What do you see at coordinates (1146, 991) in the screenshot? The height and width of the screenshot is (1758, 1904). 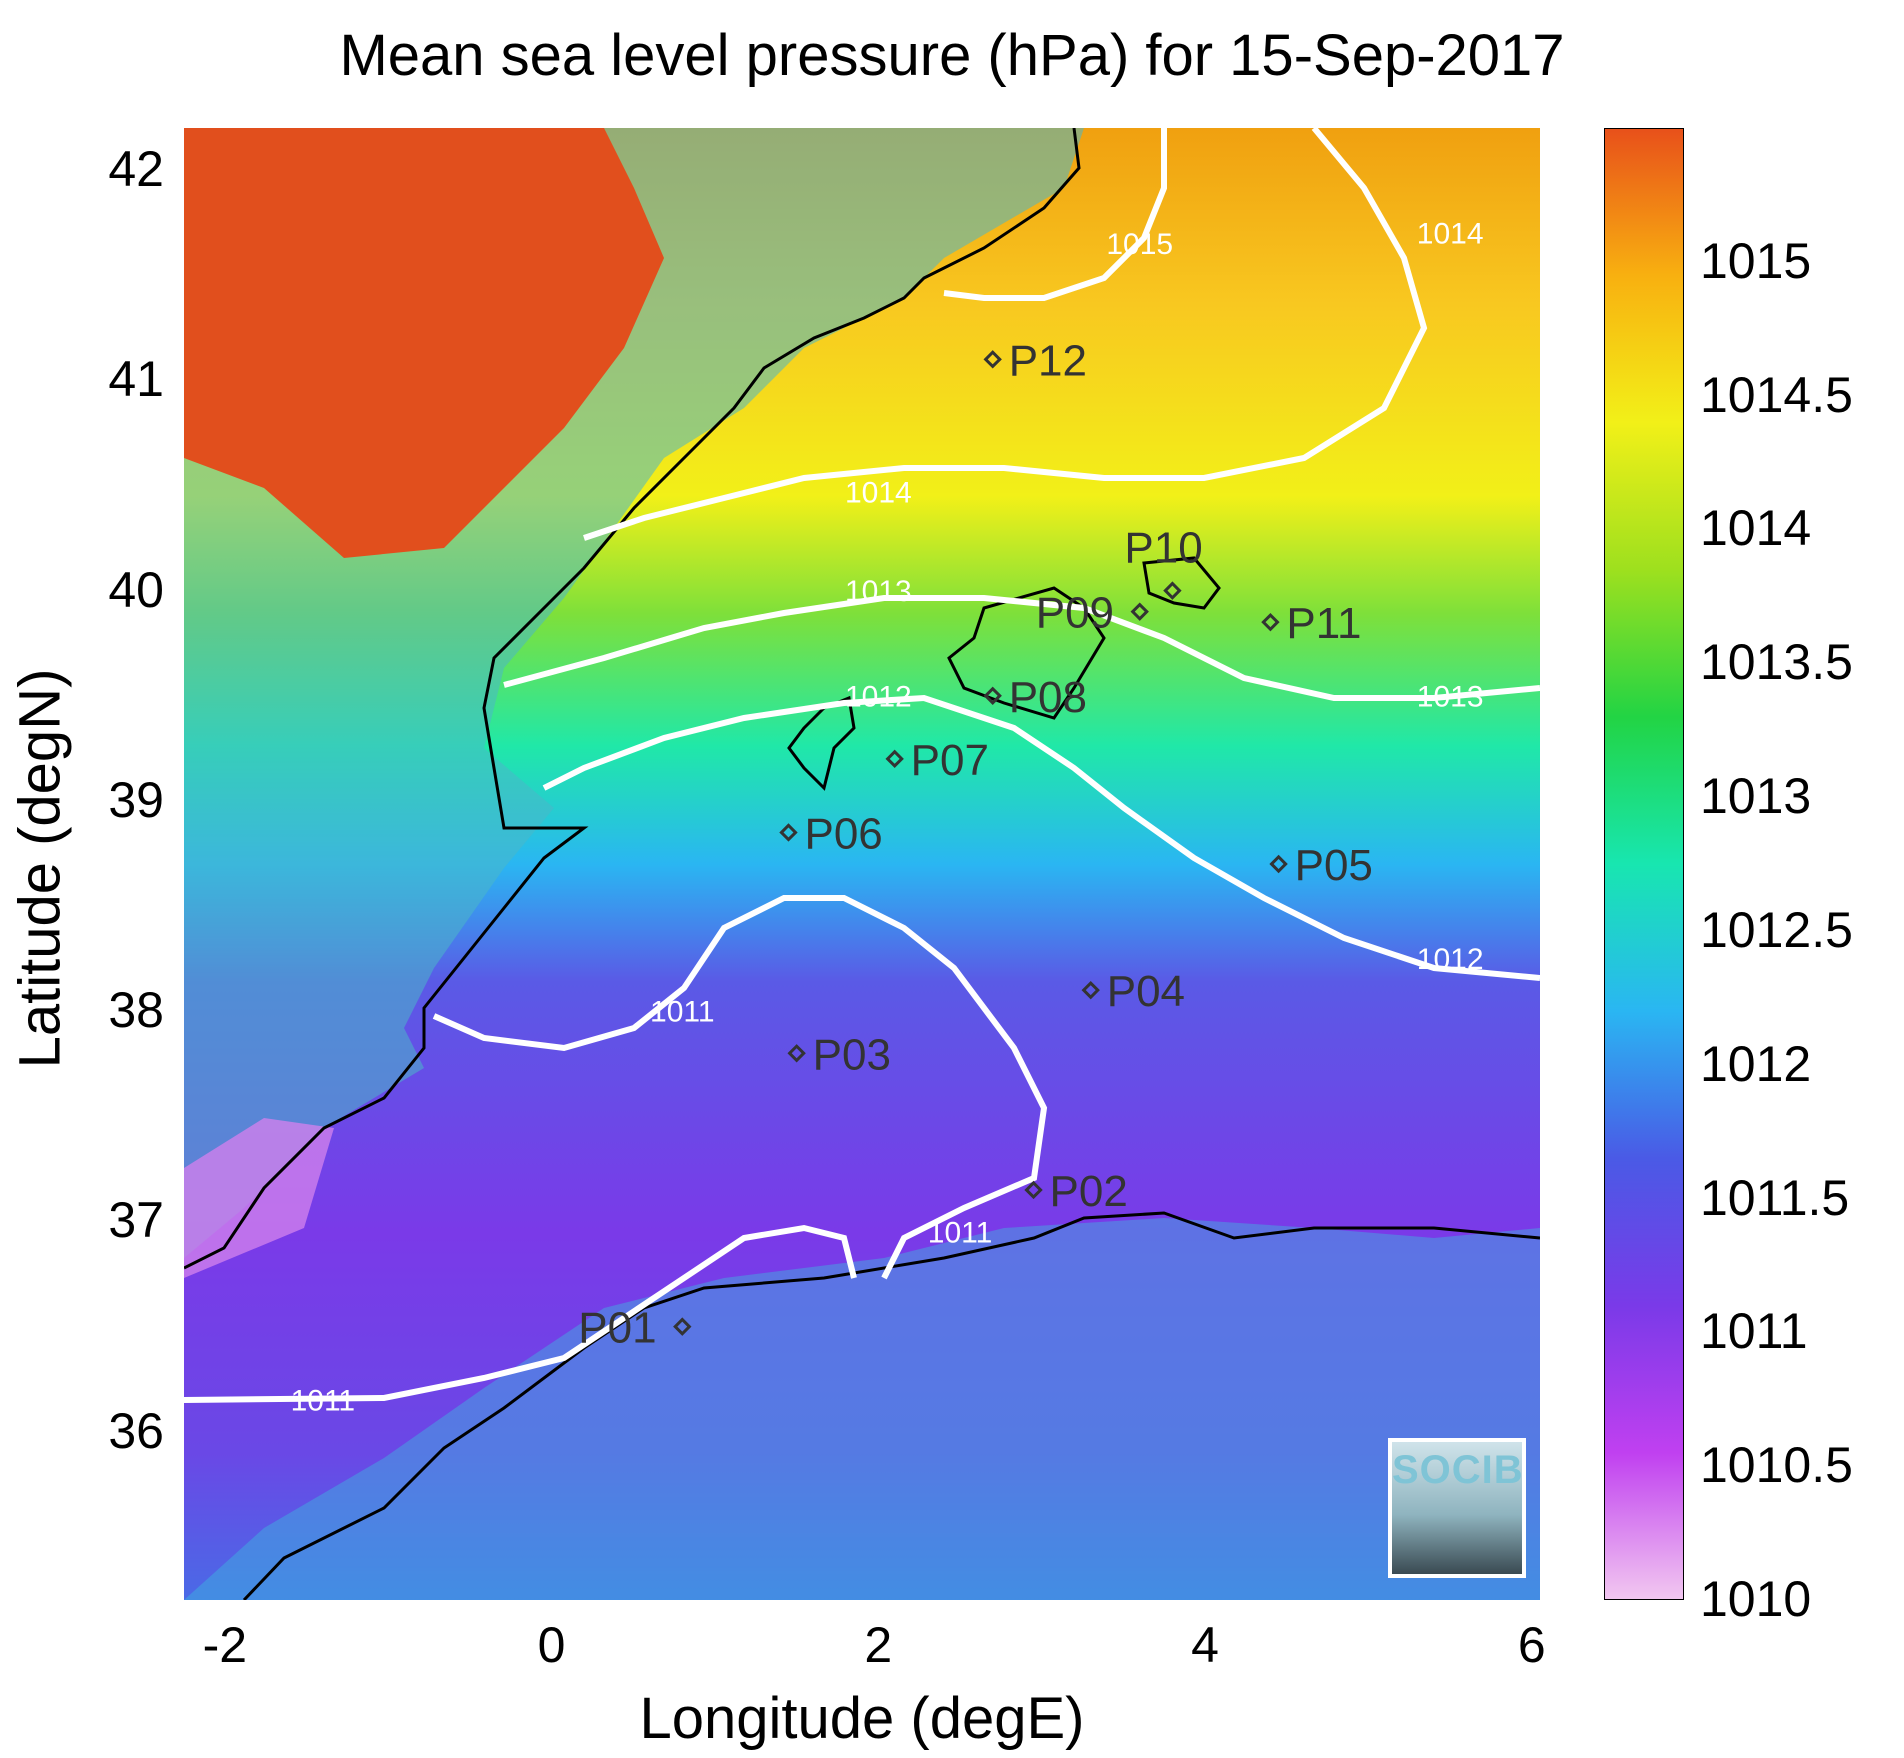 I see `station-label: P04` at bounding box center [1146, 991].